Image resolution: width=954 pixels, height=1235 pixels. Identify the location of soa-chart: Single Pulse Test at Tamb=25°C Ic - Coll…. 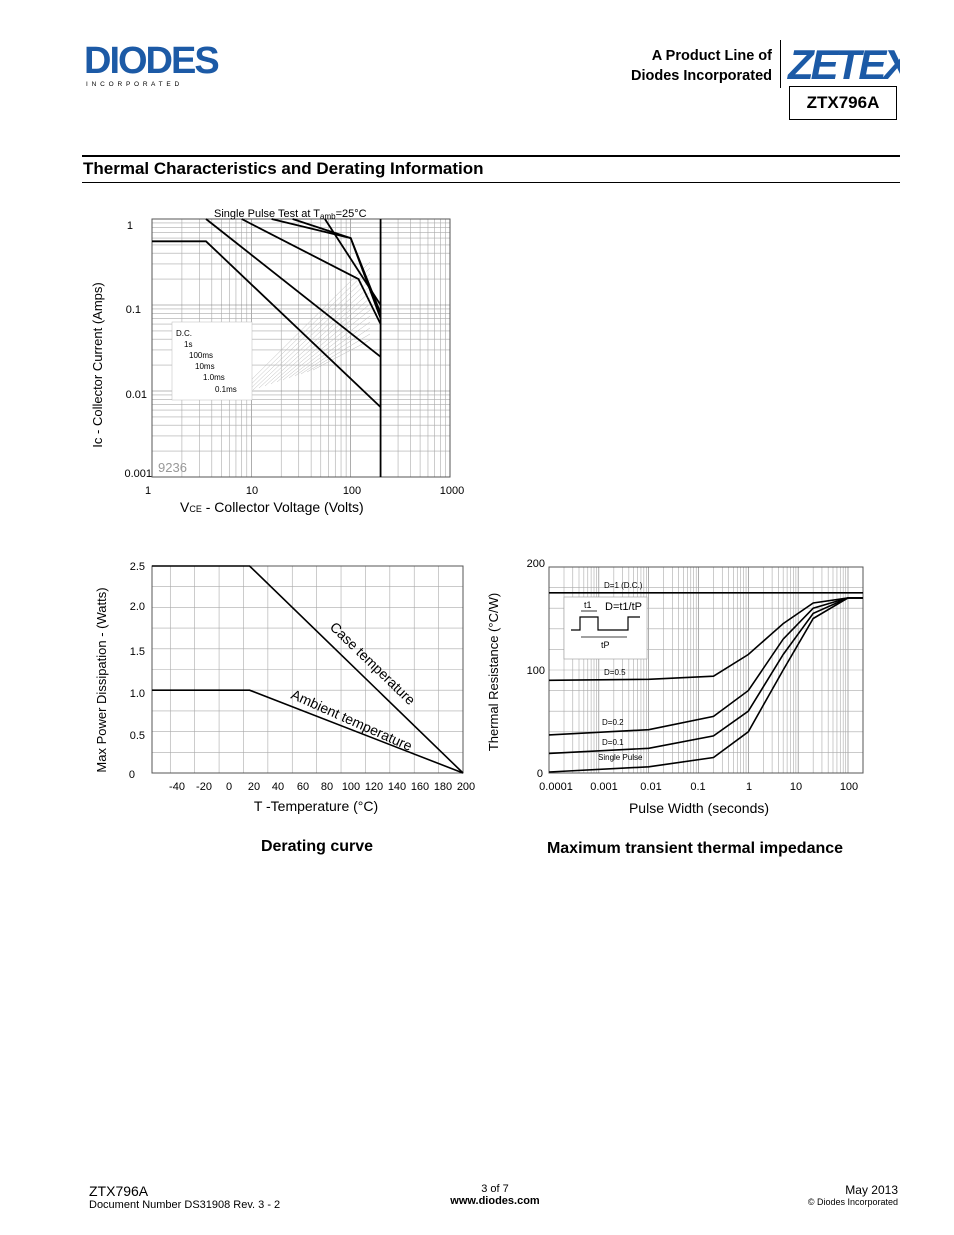
(278, 362).